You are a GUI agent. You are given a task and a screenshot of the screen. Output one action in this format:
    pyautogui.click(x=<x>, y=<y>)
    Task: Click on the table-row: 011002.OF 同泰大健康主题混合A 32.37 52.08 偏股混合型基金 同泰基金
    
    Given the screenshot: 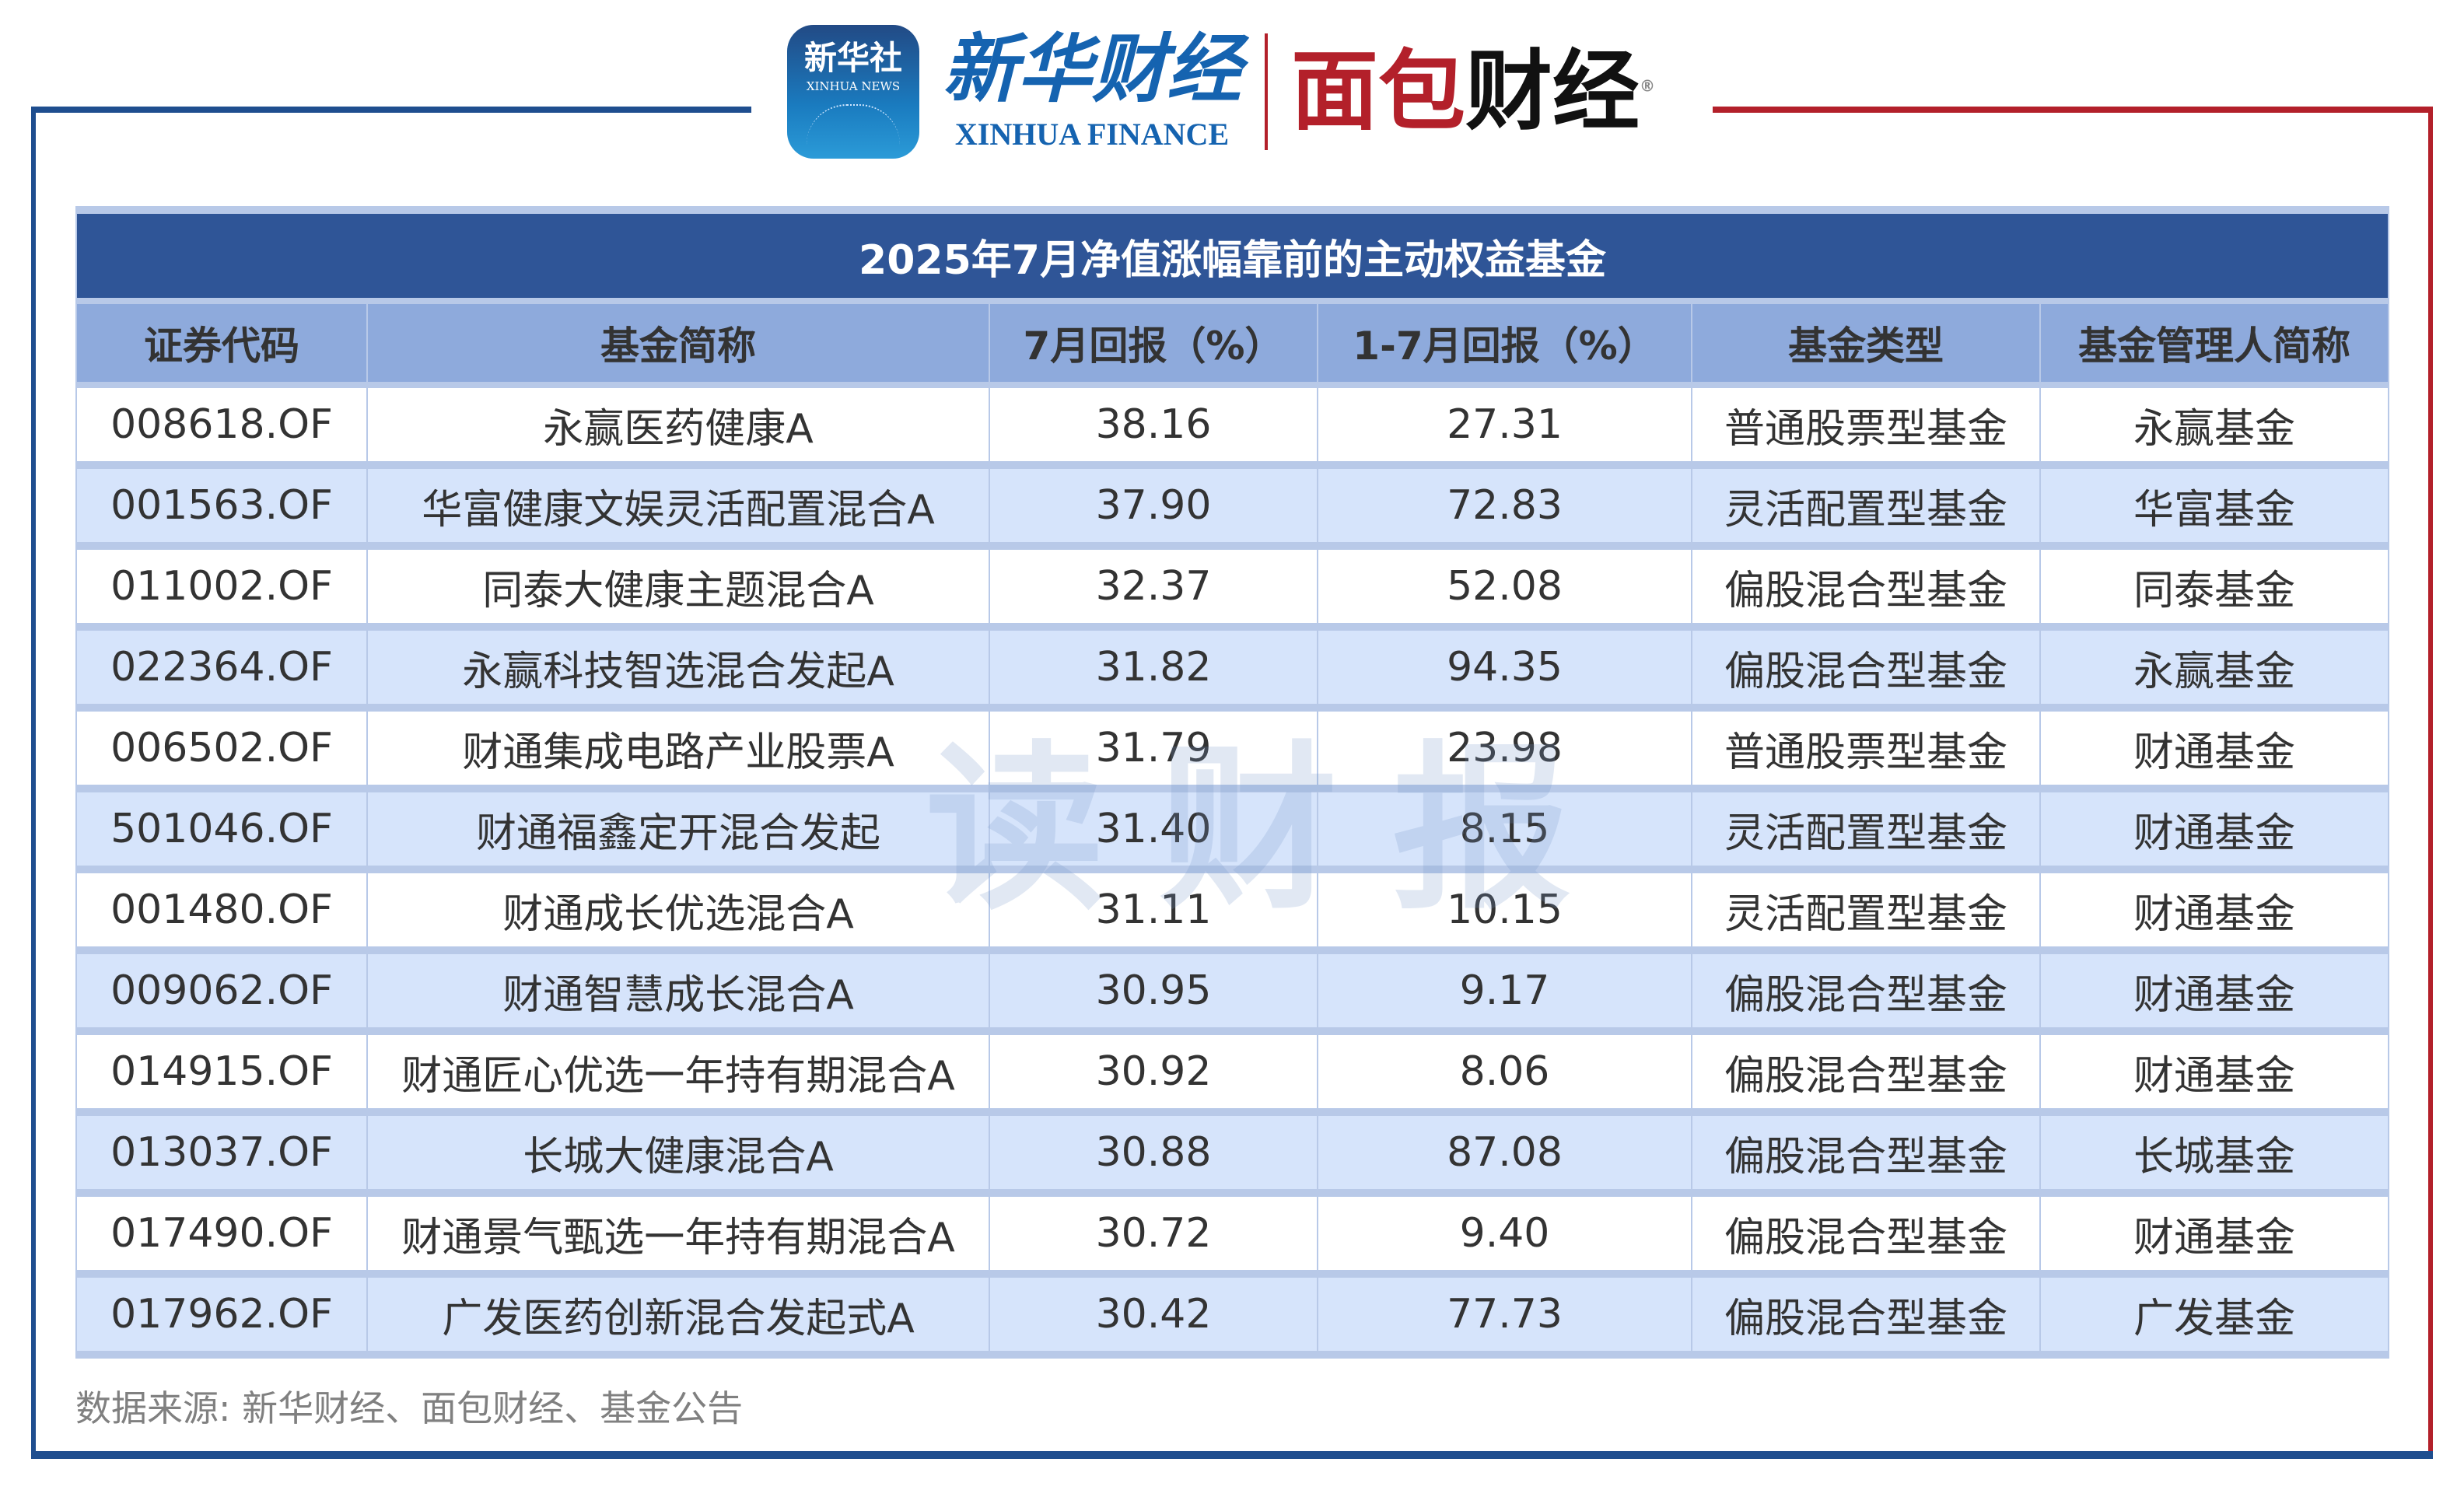 What is the action you would take?
    pyautogui.click(x=1233, y=588)
    